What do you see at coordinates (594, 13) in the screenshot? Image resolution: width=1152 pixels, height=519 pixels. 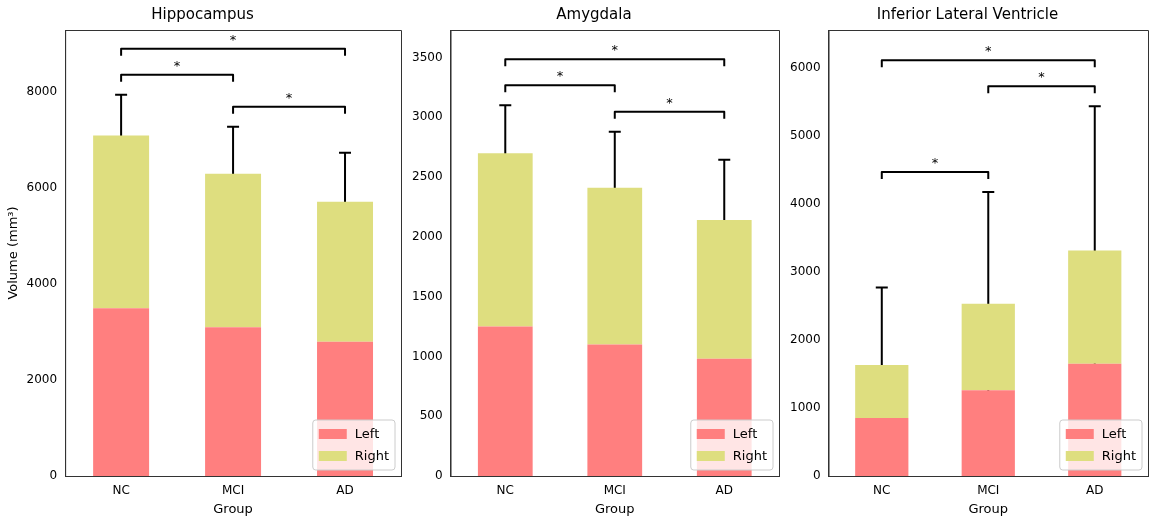 I see `chart-title: Amygdala` at bounding box center [594, 13].